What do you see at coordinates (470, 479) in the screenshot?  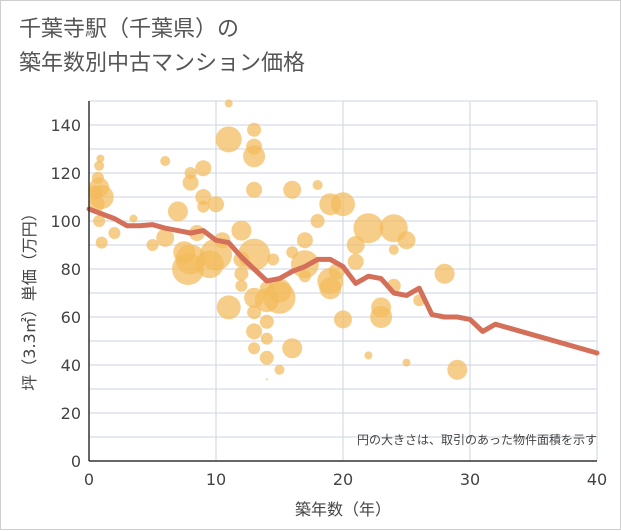 I see `x-tick-label: 30` at bounding box center [470, 479].